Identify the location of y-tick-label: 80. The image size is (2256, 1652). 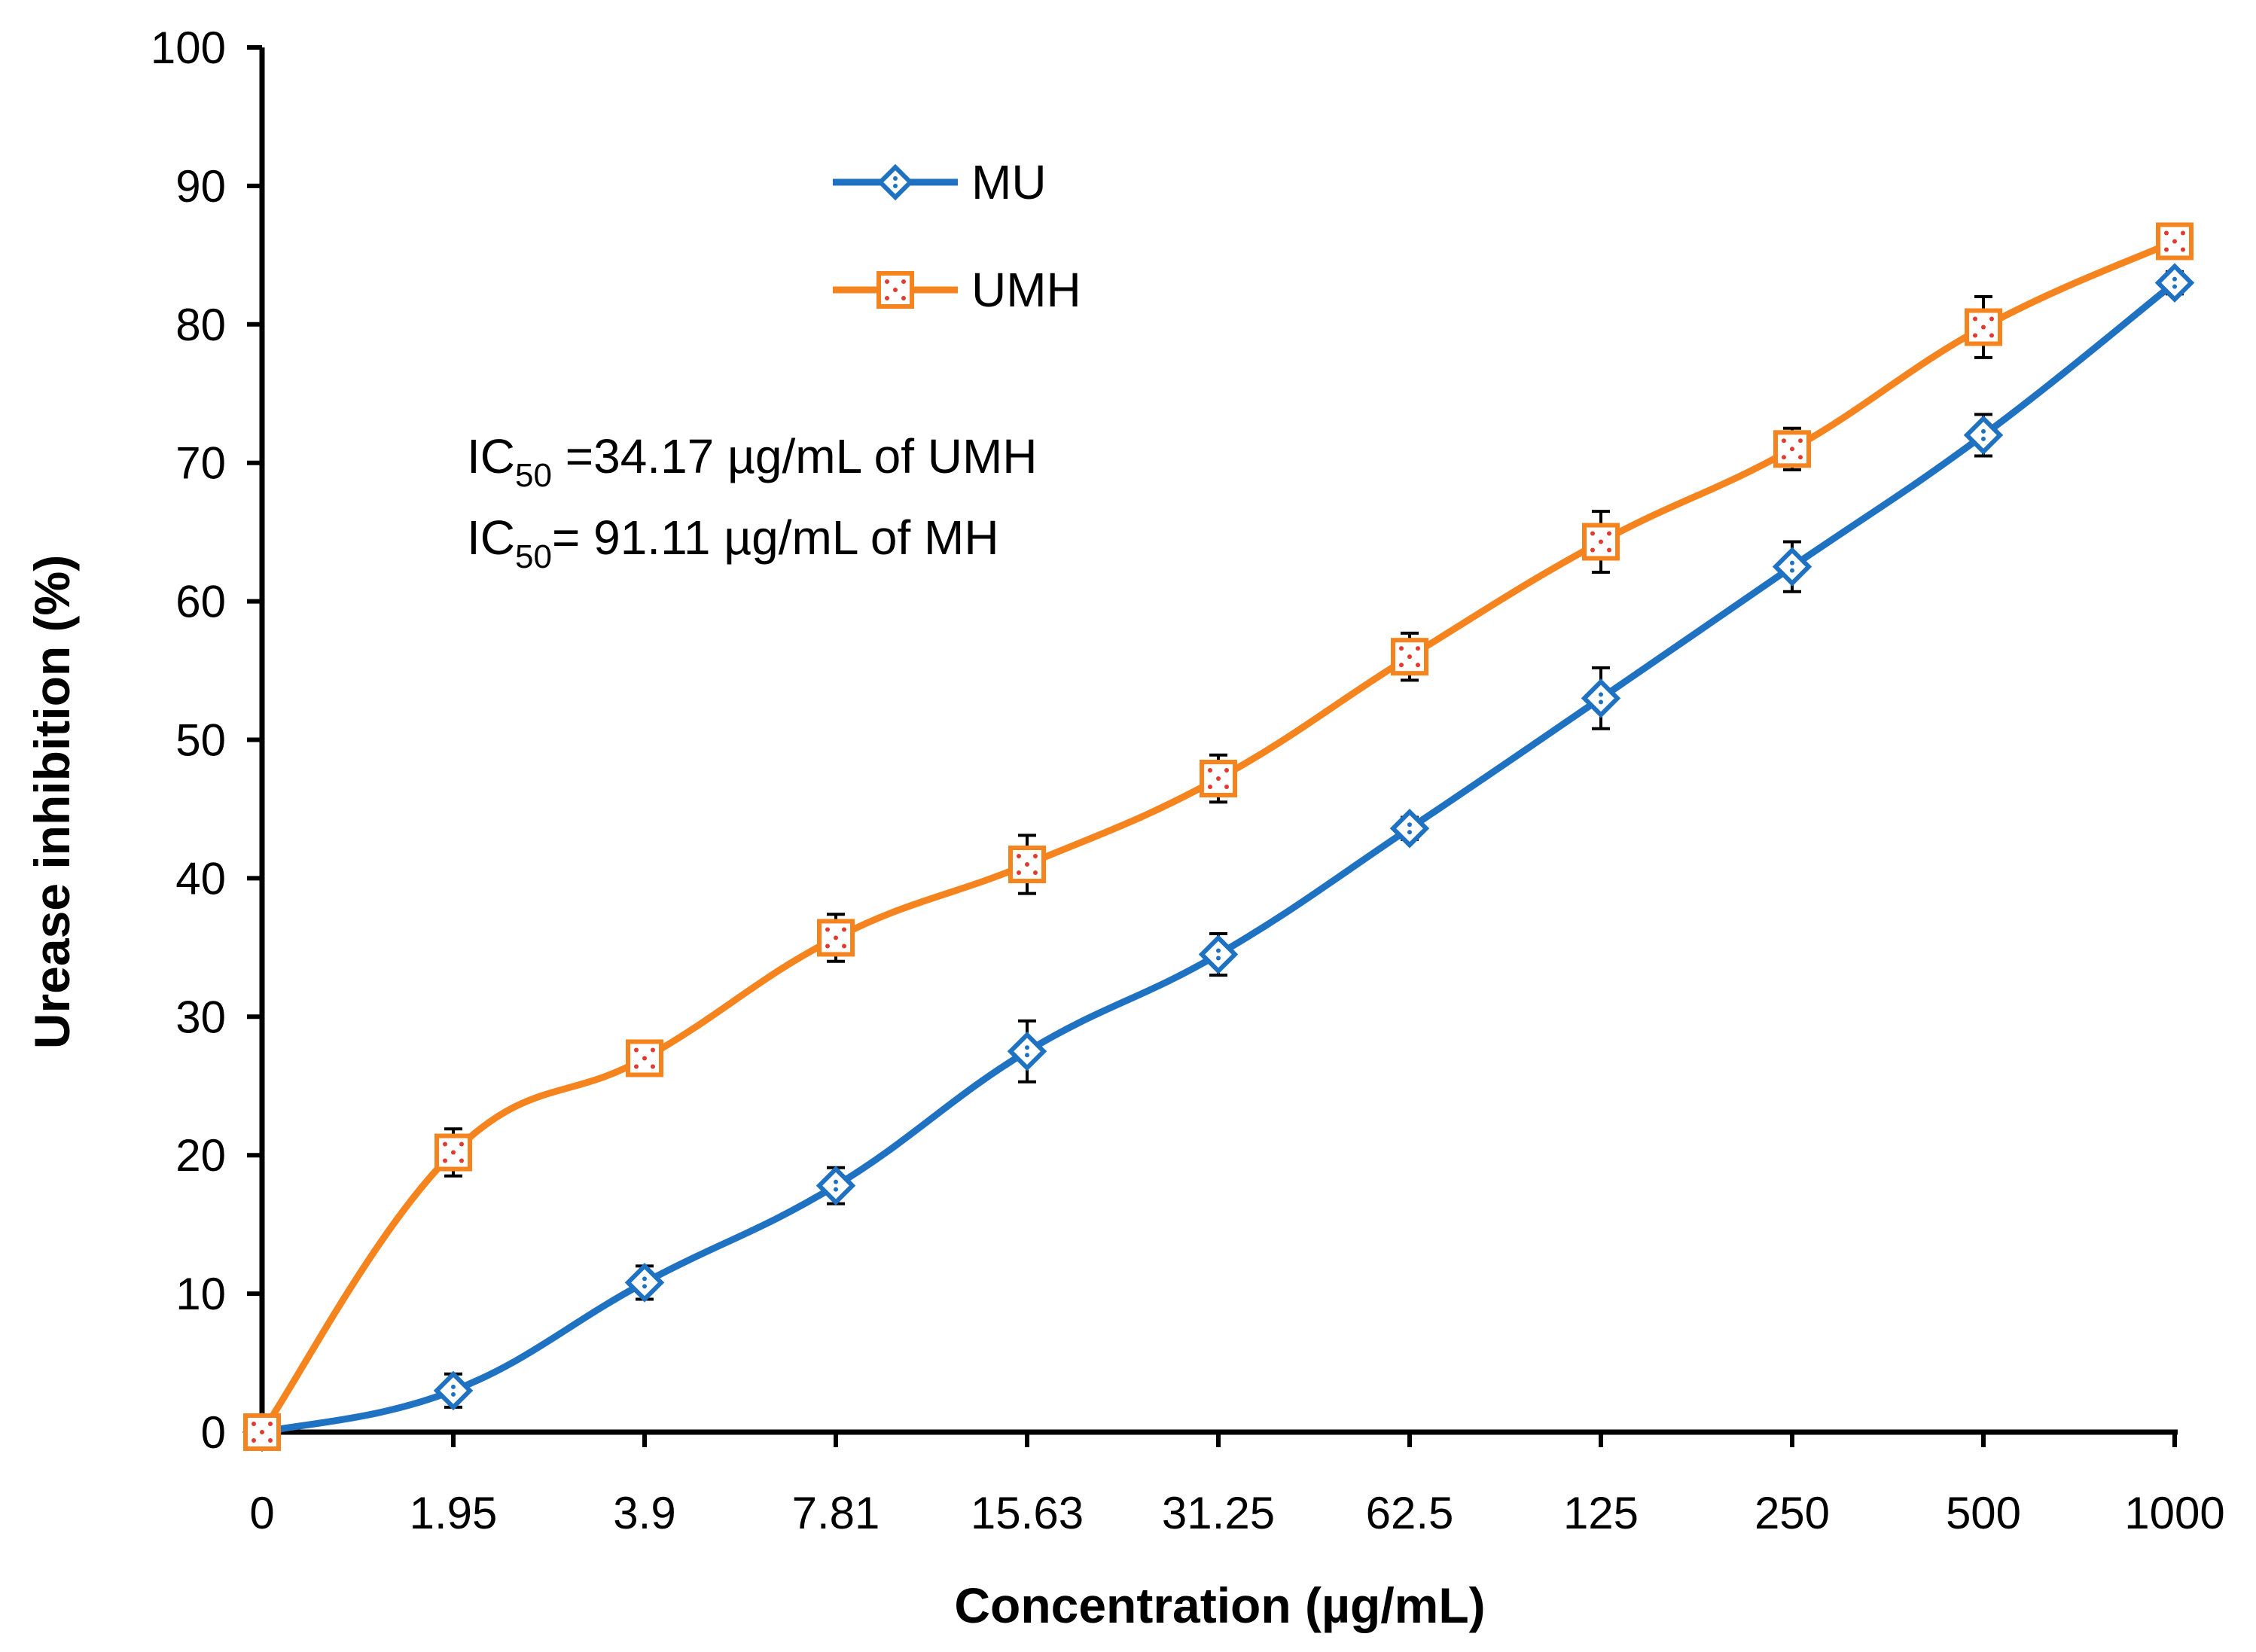
(200, 325).